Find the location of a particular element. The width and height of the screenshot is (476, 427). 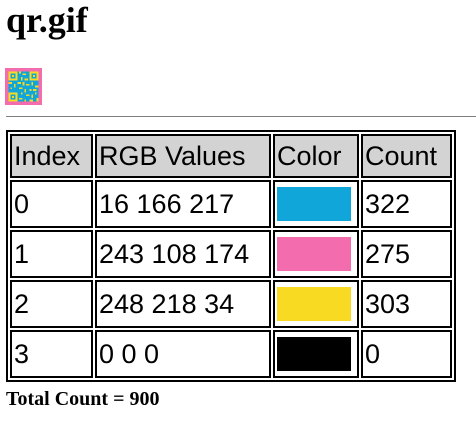

total-count: Total Count = 900 is located at coordinates (83, 399).